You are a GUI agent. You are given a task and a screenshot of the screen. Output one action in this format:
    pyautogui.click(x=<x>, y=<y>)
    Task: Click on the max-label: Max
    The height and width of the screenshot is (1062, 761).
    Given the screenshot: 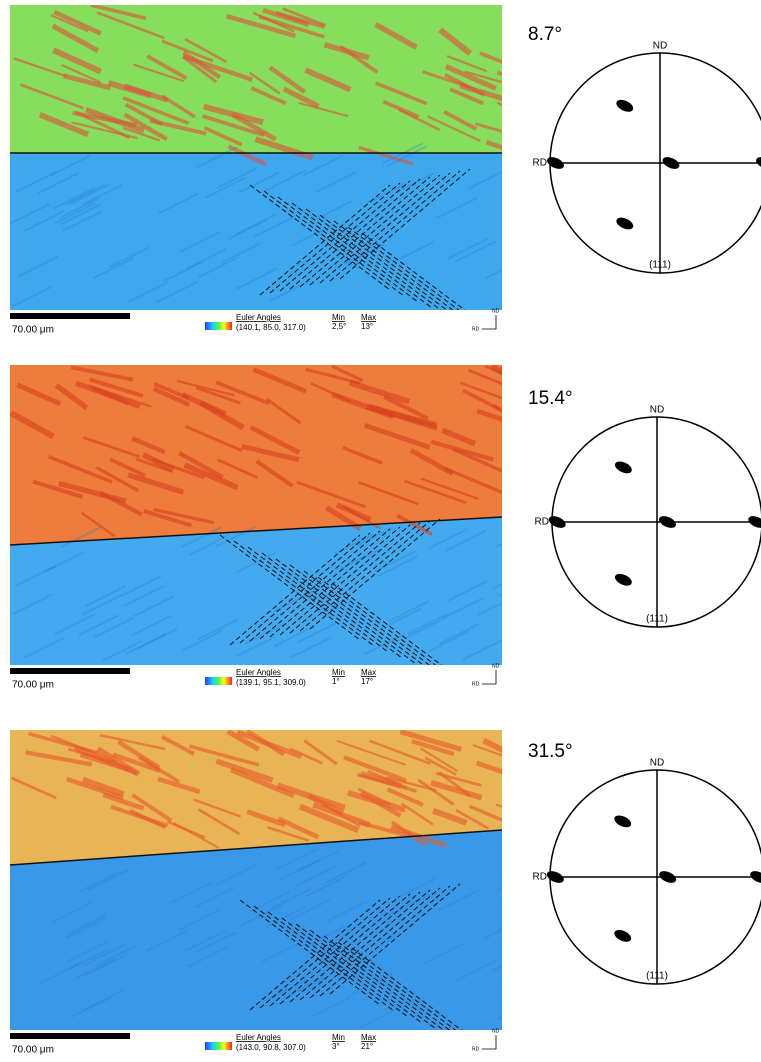 What is the action you would take?
    pyautogui.click(x=368, y=317)
    